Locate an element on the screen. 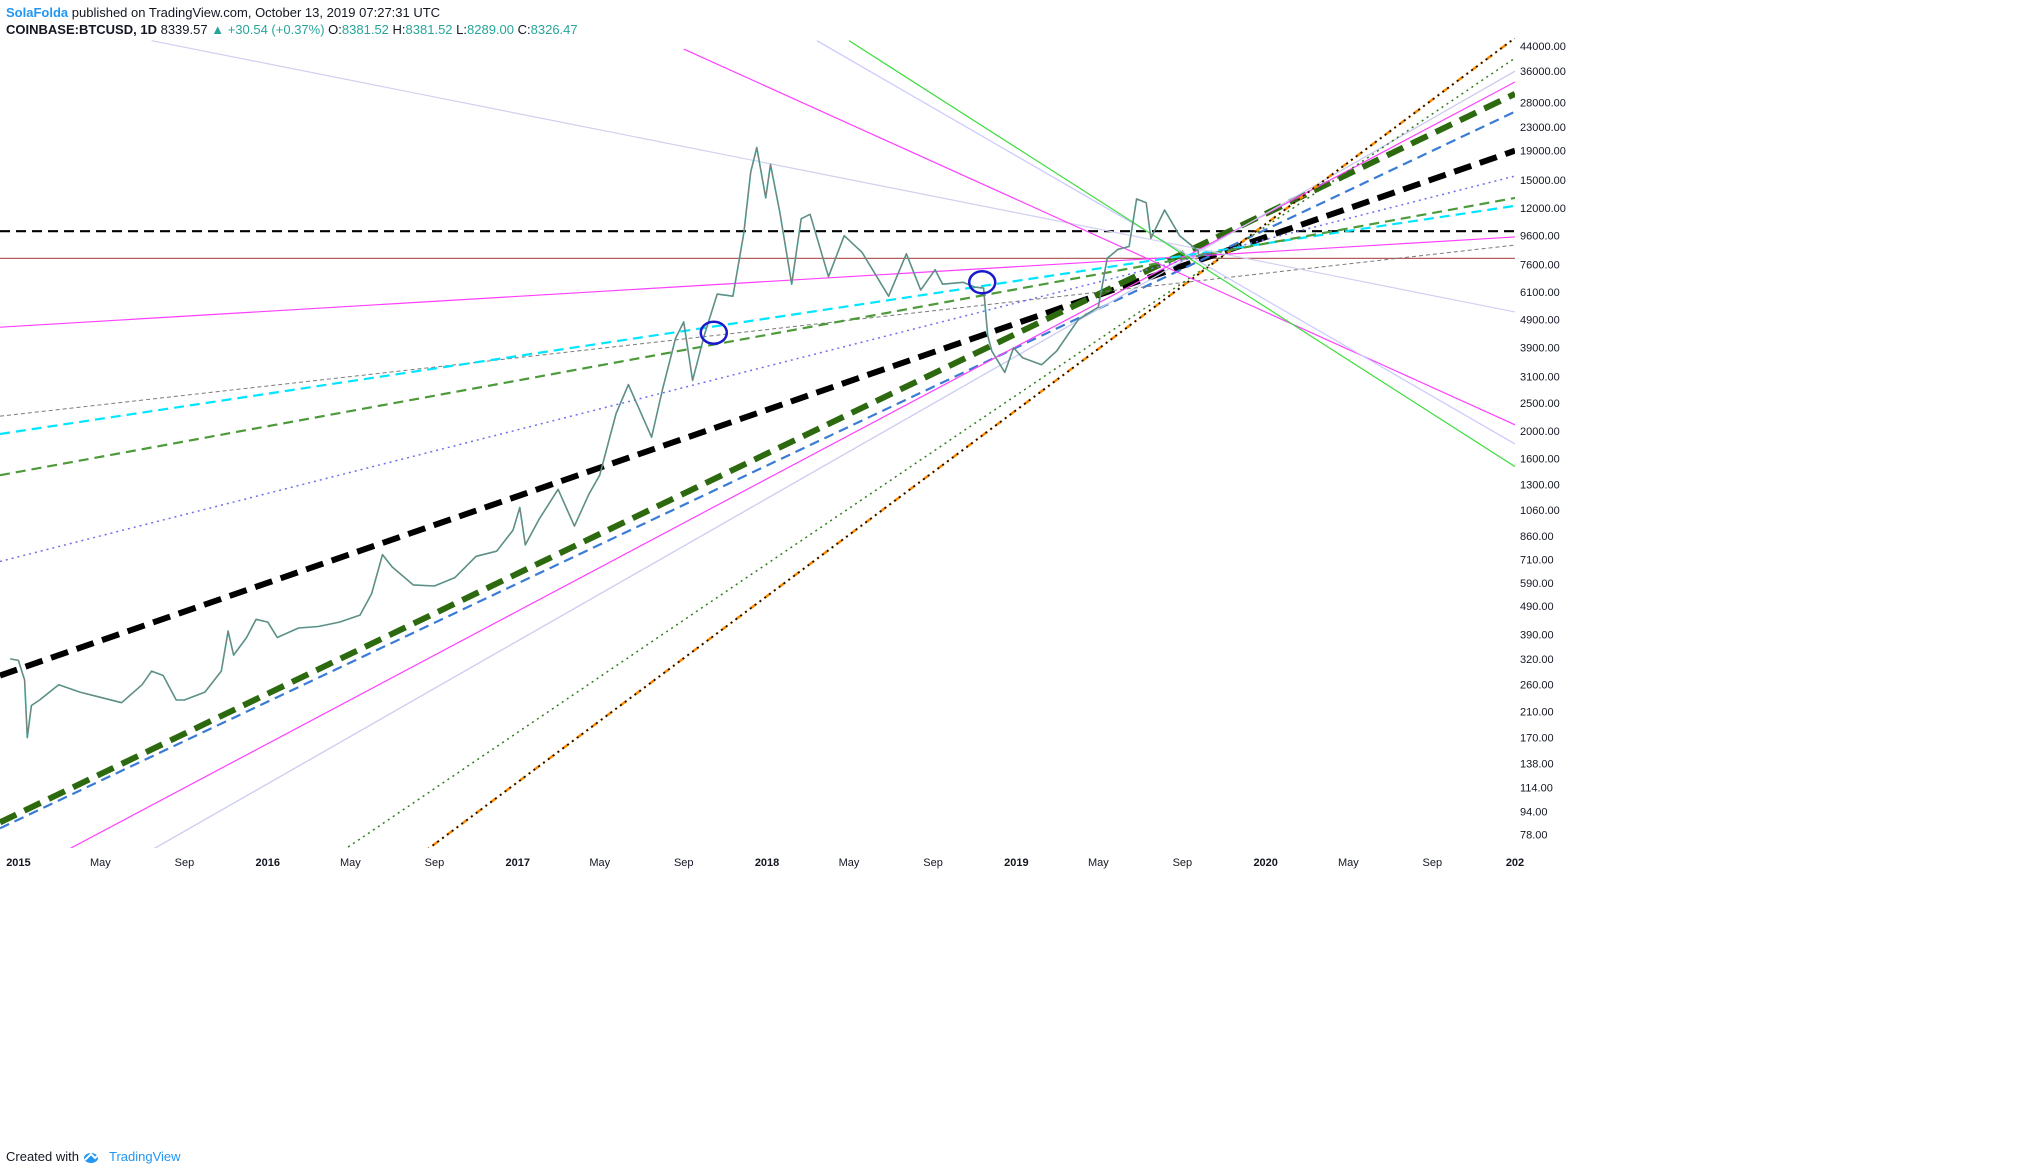 The width and height of the screenshot is (2041, 1171). last-price: 8339.57 is located at coordinates (184, 29).